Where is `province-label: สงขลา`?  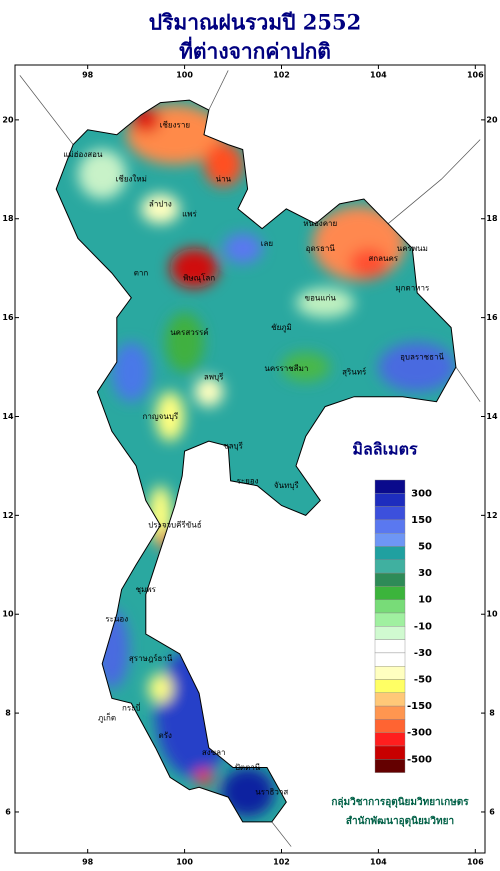 province-label: สงขลา is located at coordinates (214, 752).